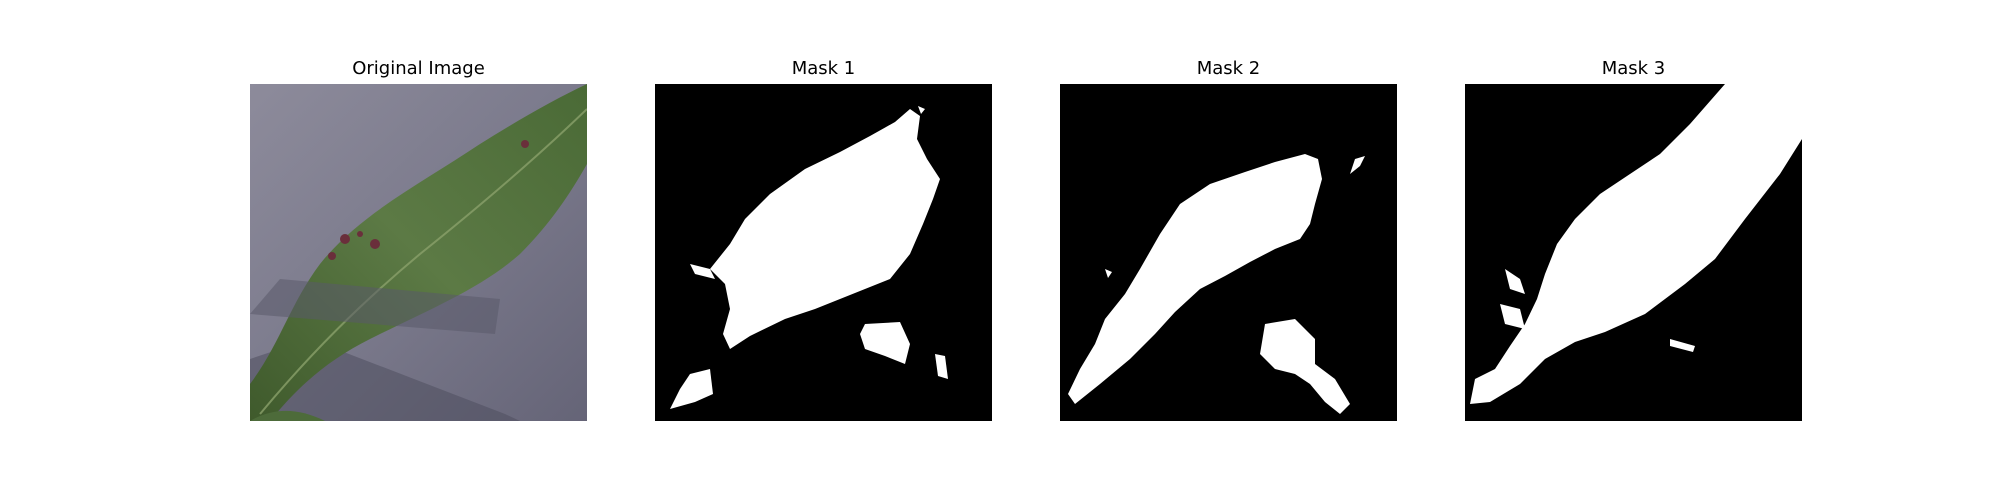 The height and width of the screenshot is (500, 2000). I want to click on overlay-strip, so click(375, 306).